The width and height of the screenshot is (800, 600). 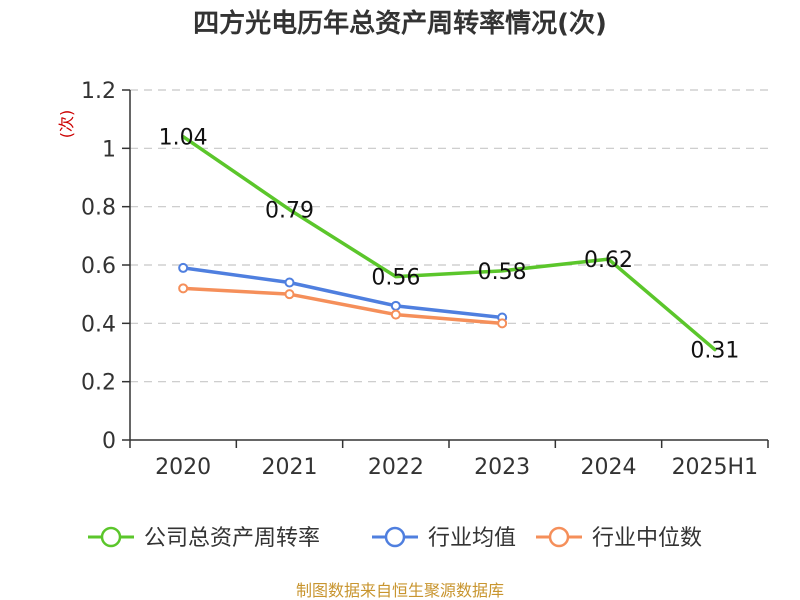 What do you see at coordinates (289, 211) in the screenshot?
I see `data-label: 0.79` at bounding box center [289, 211].